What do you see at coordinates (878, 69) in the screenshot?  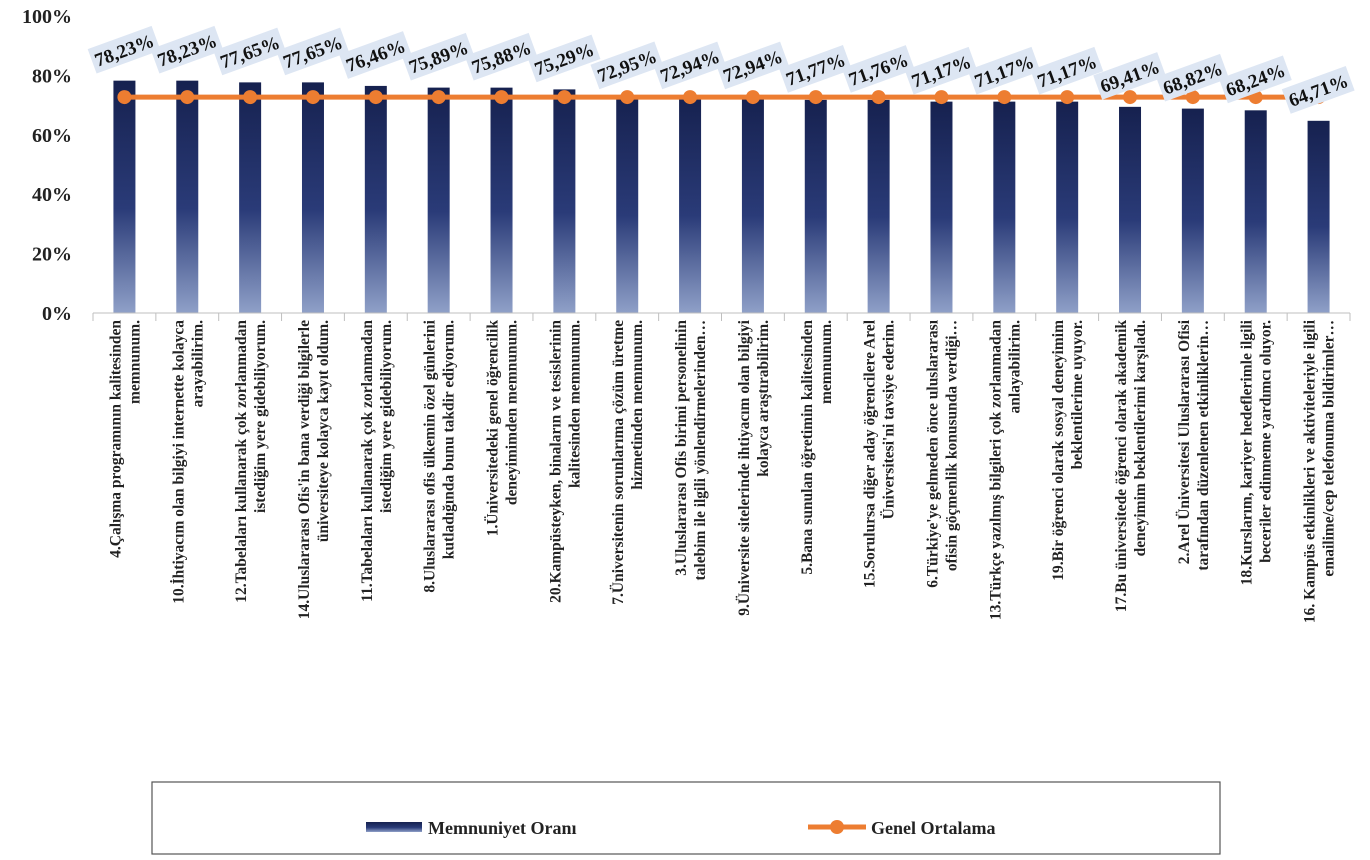 I see `data-label: 71,76%` at bounding box center [878, 69].